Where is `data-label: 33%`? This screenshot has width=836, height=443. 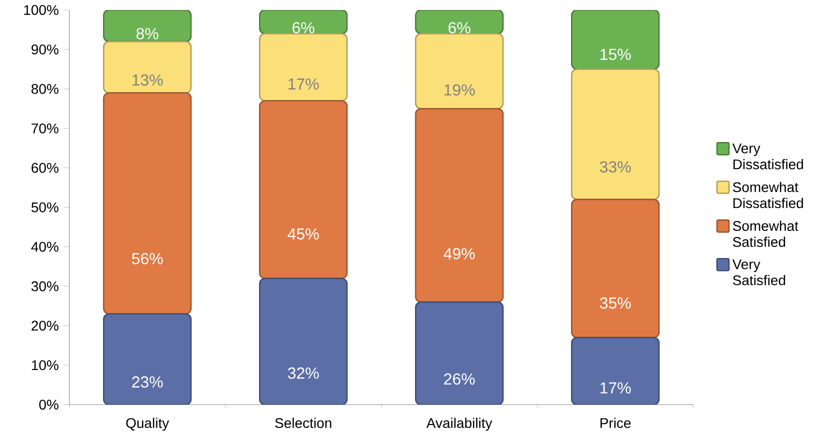
data-label: 33% is located at coordinates (615, 167).